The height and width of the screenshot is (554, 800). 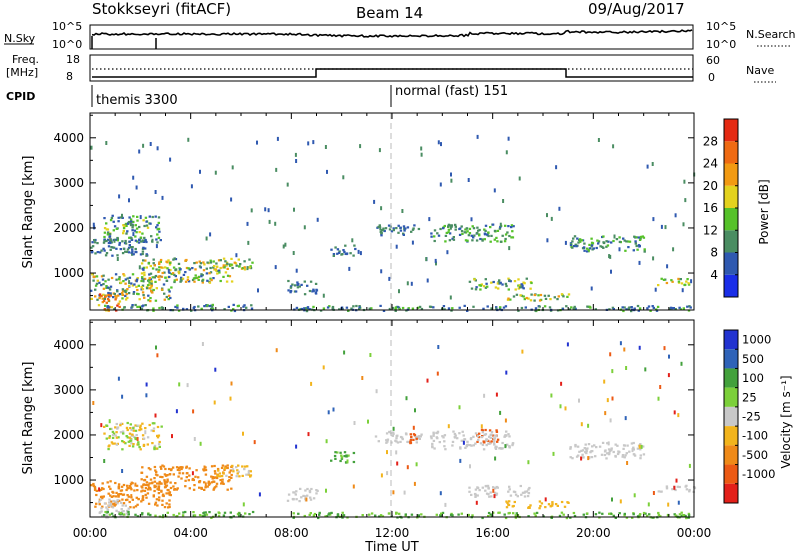 What do you see at coordinates (392, 73) in the screenshot?
I see `freq-trace` at bounding box center [392, 73].